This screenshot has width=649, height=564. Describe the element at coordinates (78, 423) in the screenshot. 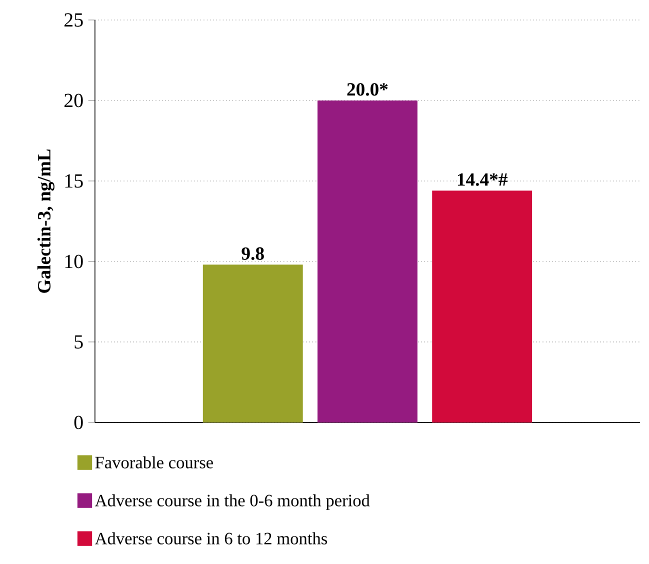

I see `y-tick-label: 0` at that location.